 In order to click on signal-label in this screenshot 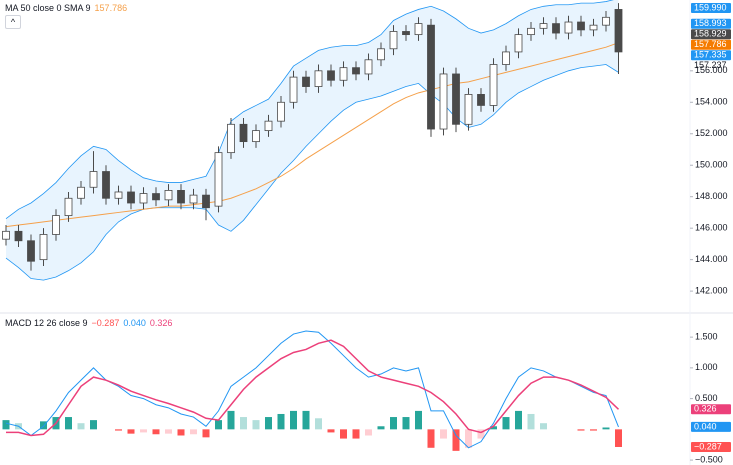, I will do `click(711, 409)`.